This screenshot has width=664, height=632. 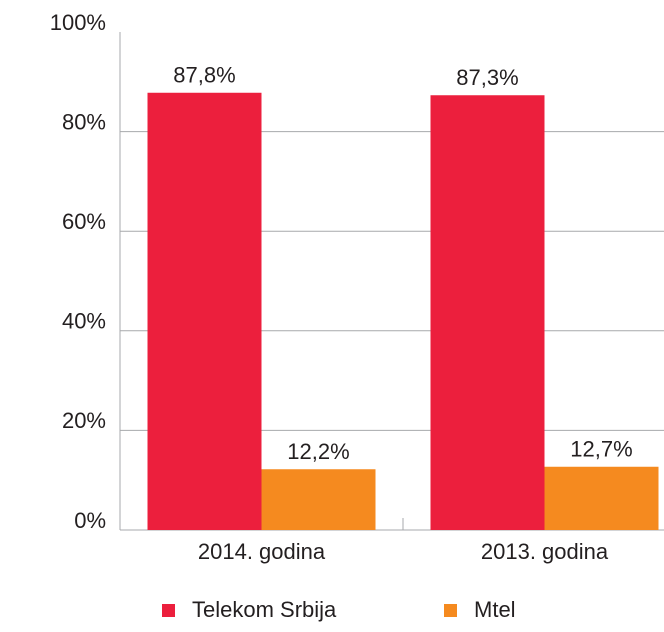 I want to click on value-label: 12,2%, so click(x=318, y=451).